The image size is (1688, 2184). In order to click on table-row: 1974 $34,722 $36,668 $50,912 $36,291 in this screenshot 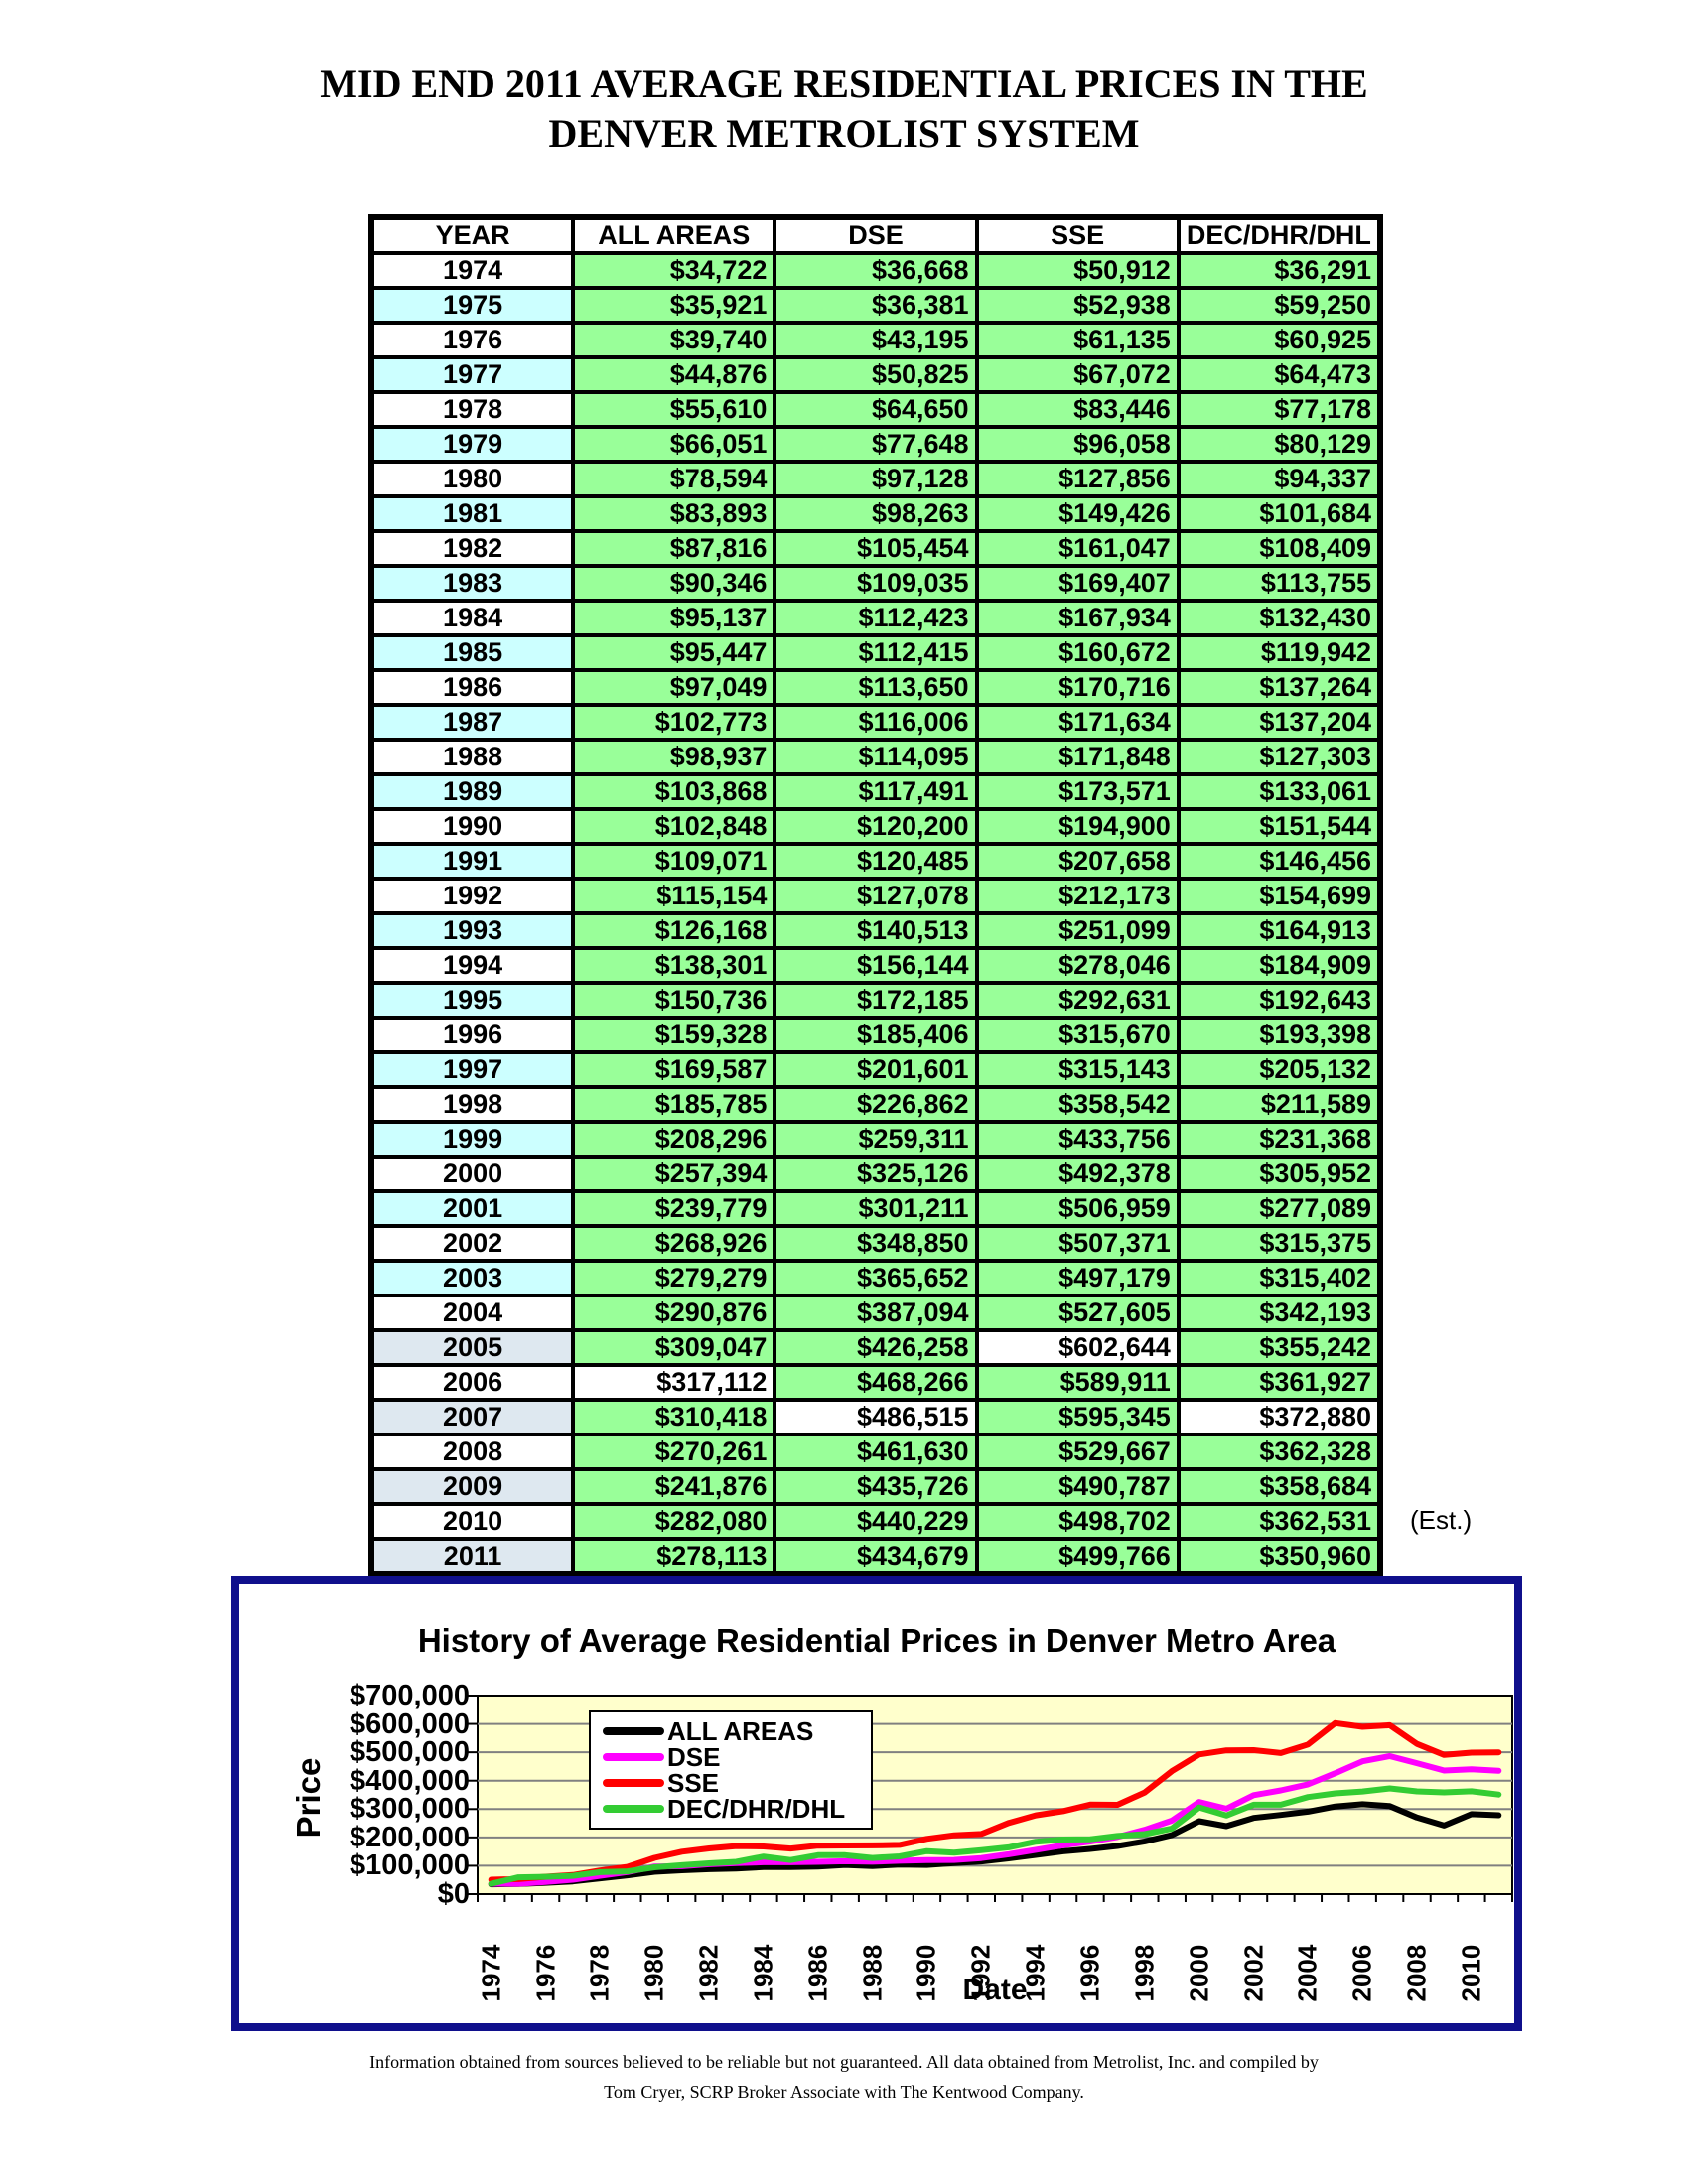, I will do `click(875, 270)`.